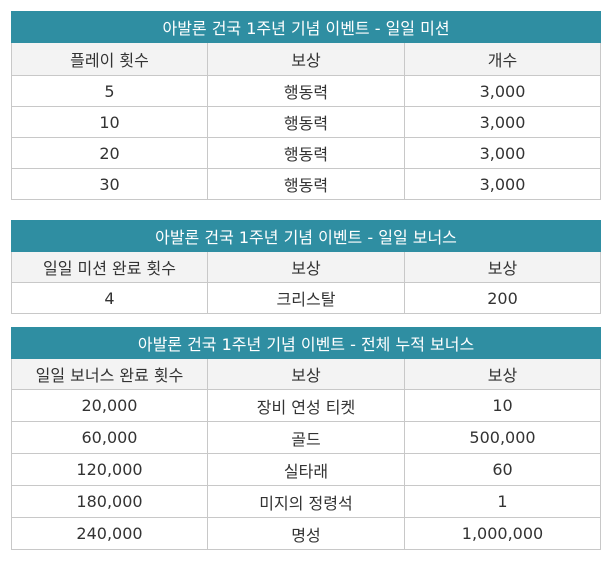 Image resolution: width=611 pixels, height=571 pixels. I want to click on cell-reward: 골드, so click(306, 437).